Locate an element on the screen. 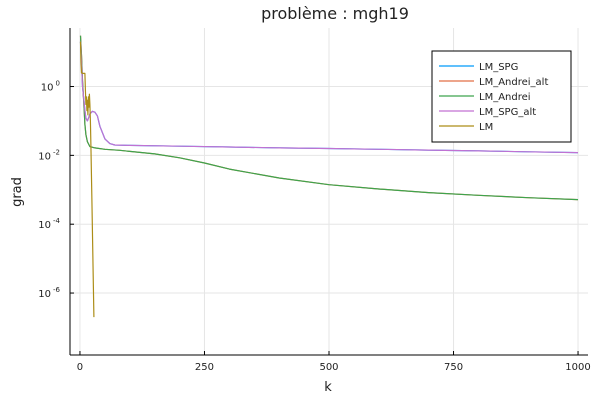 This screenshot has height=400, width=600. legend-label: LM_Andrei_alt is located at coordinates (513, 82).